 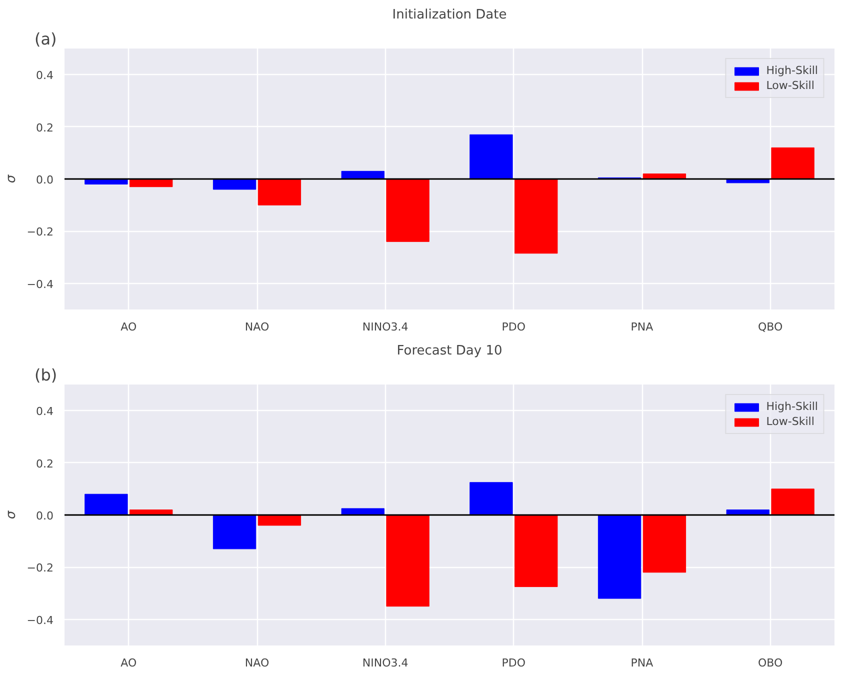 I want to click on text: (b), so click(x=46, y=375).